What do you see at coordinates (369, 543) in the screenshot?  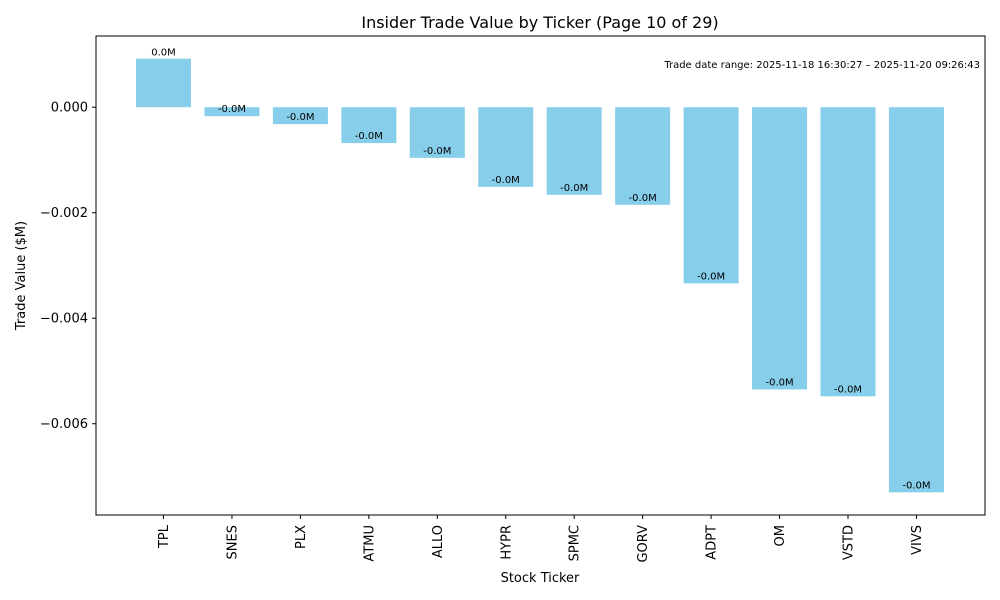 I see `x-tick-label-atmu: ATMU` at bounding box center [369, 543].